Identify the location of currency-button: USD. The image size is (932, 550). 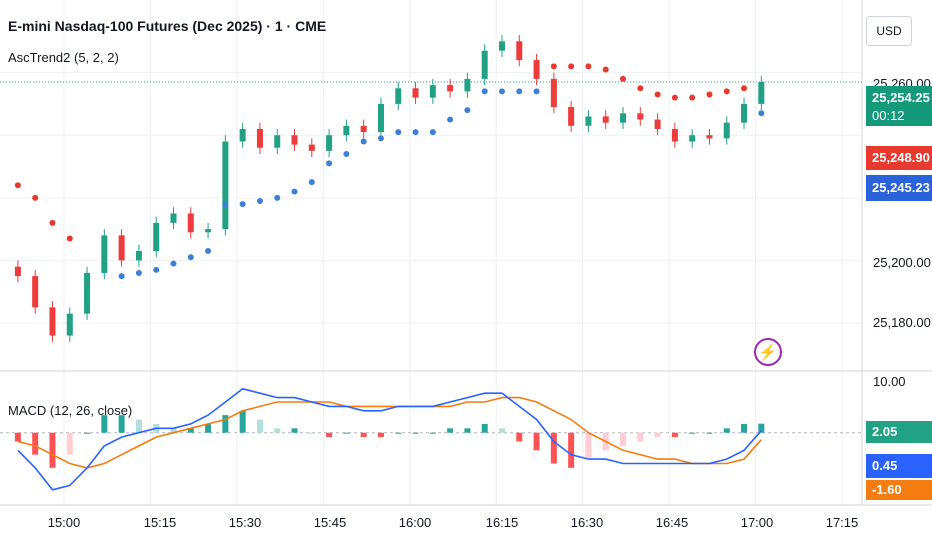
(889, 31).